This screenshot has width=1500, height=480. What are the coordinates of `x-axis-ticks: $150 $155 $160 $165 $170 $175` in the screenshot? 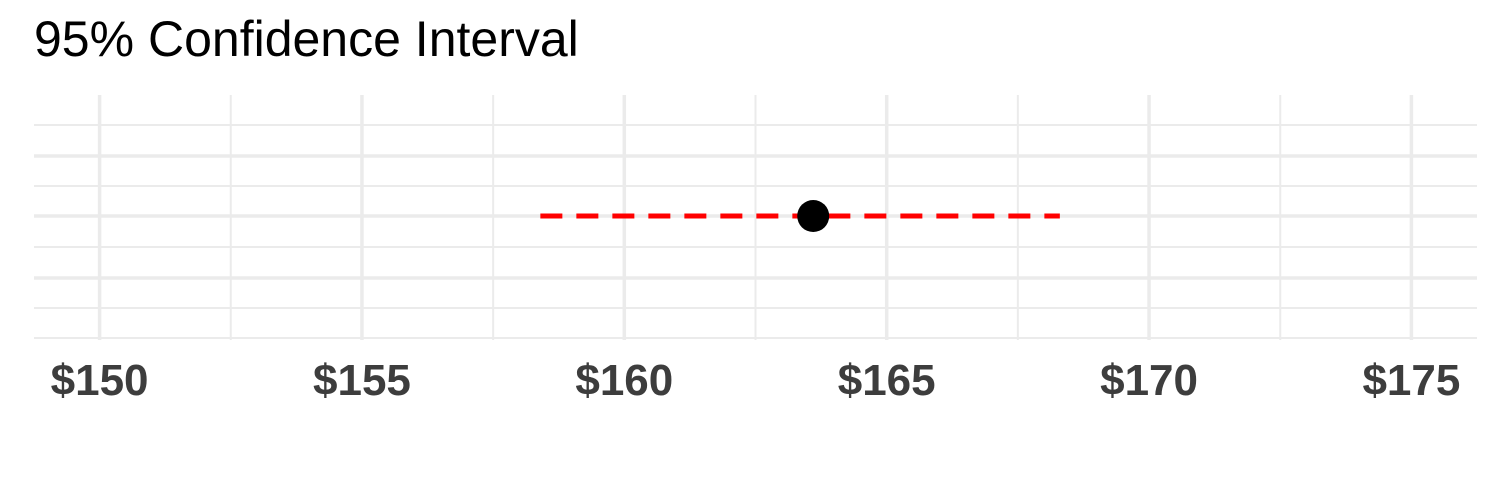 It's located at (756, 380).